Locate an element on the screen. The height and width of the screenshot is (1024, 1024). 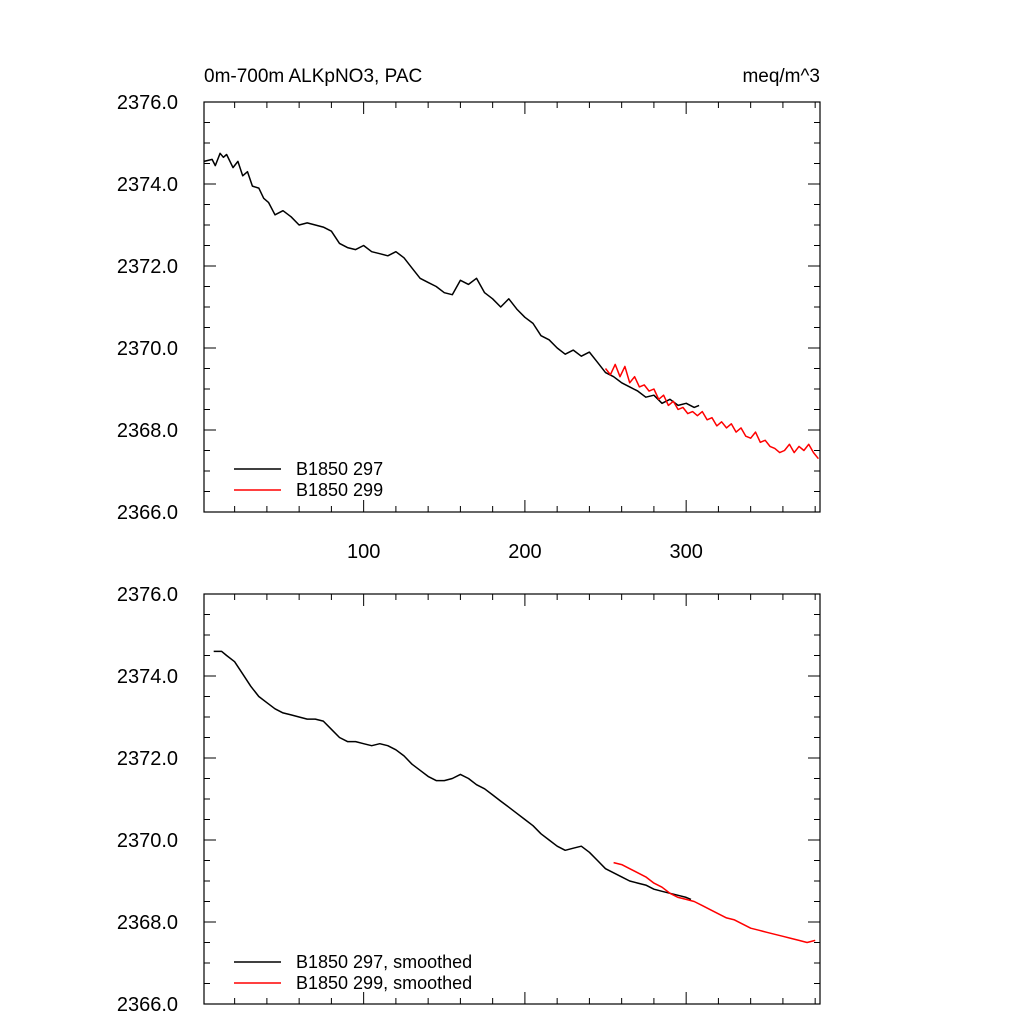
series-line-b1850-297-smoothed is located at coordinates (452, 775).